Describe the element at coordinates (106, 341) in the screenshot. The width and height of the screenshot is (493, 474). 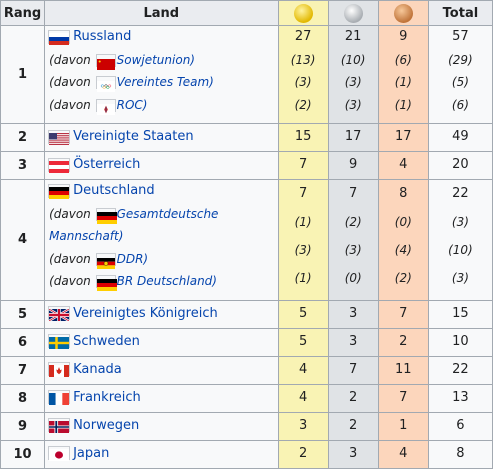
I see `country-link: Schweden` at that location.